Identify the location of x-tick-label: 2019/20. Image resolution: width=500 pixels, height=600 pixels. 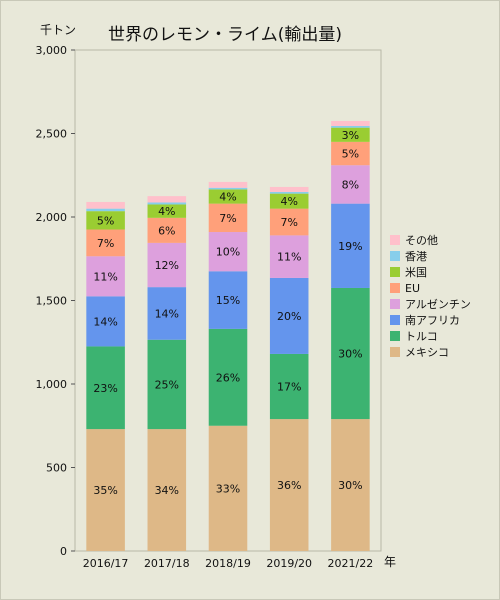
(289, 563).